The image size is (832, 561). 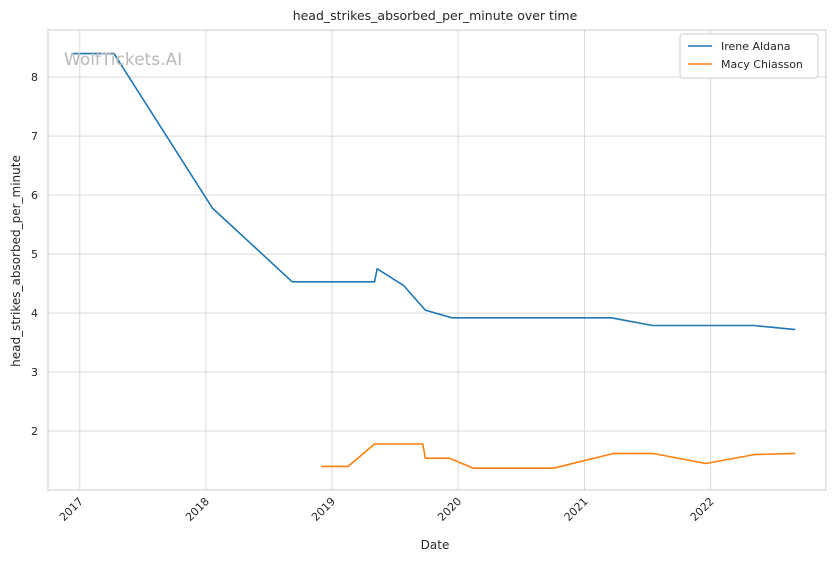 What do you see at coordinates (34, 77) in the screenshot?
I see `y-tick-label: 8` at bounding box center [34, 77].